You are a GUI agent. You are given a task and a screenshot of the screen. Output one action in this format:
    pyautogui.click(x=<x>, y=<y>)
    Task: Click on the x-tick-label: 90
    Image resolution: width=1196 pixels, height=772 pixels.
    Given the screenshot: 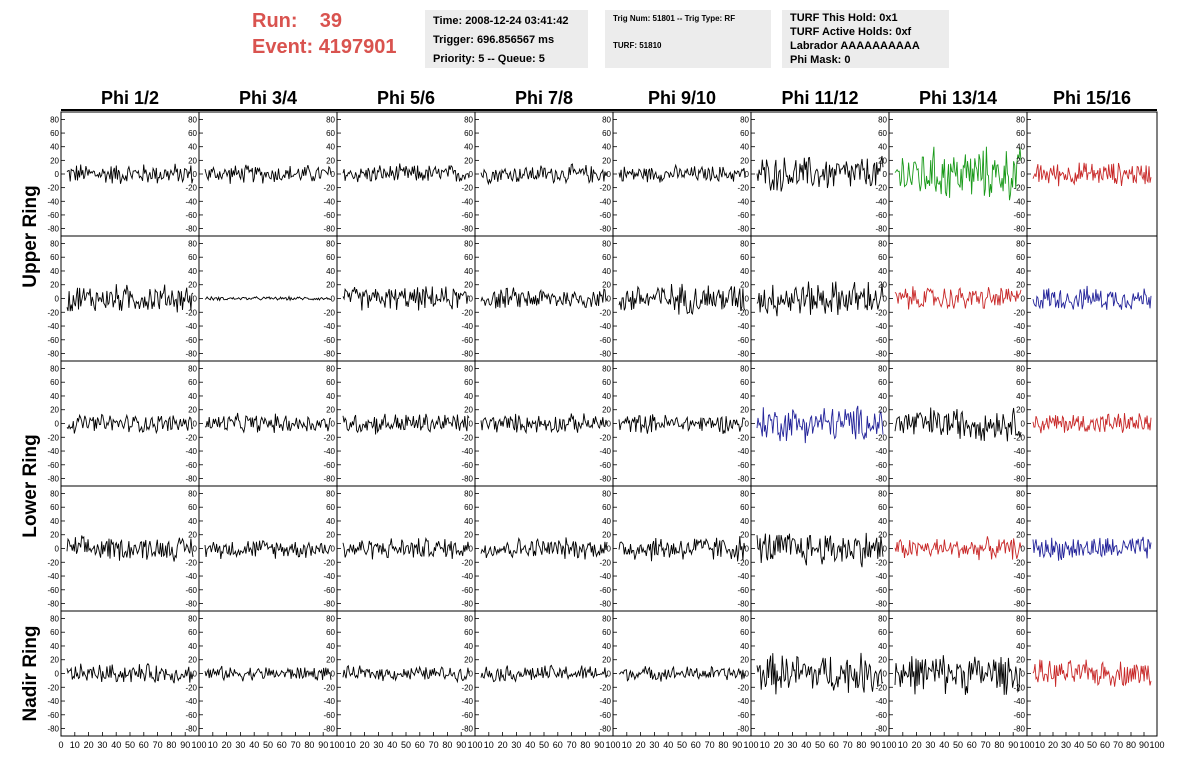 What is the action you would take?
    pyautogui.click(x=1144, y=745)
    